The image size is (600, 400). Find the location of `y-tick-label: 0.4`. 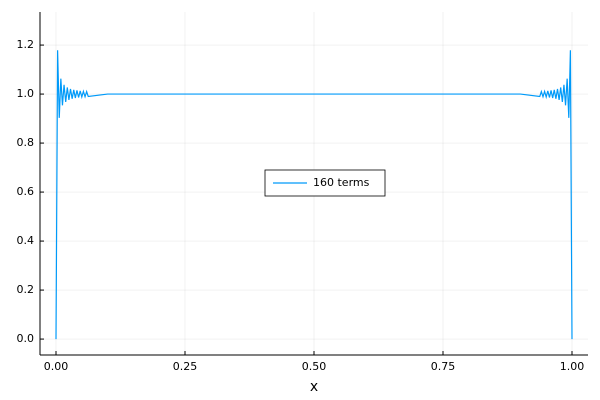

y-tick-label: 0.4 is located at coordinates (26, 240).